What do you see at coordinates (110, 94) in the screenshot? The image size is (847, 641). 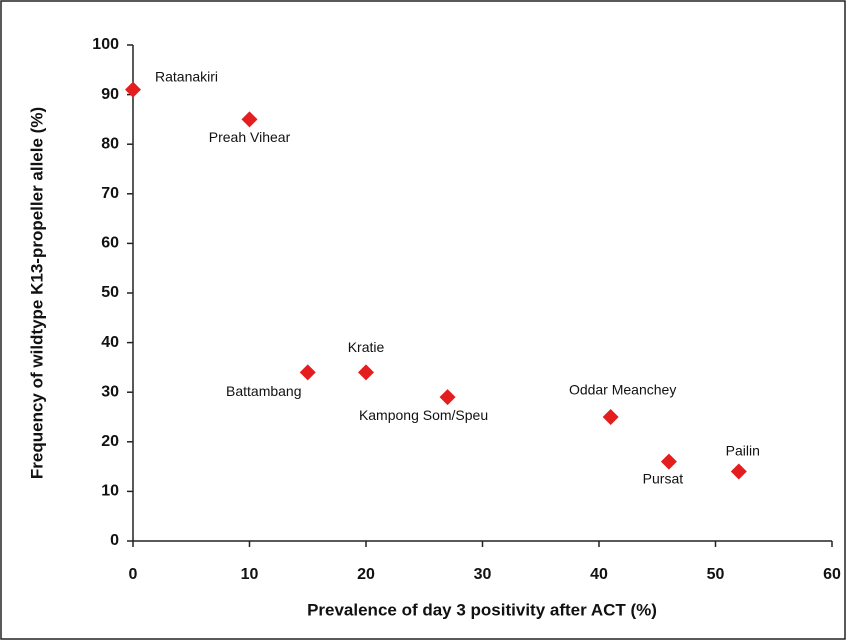 I see `y-tick-label: 90` at bounding box center [110, 94].